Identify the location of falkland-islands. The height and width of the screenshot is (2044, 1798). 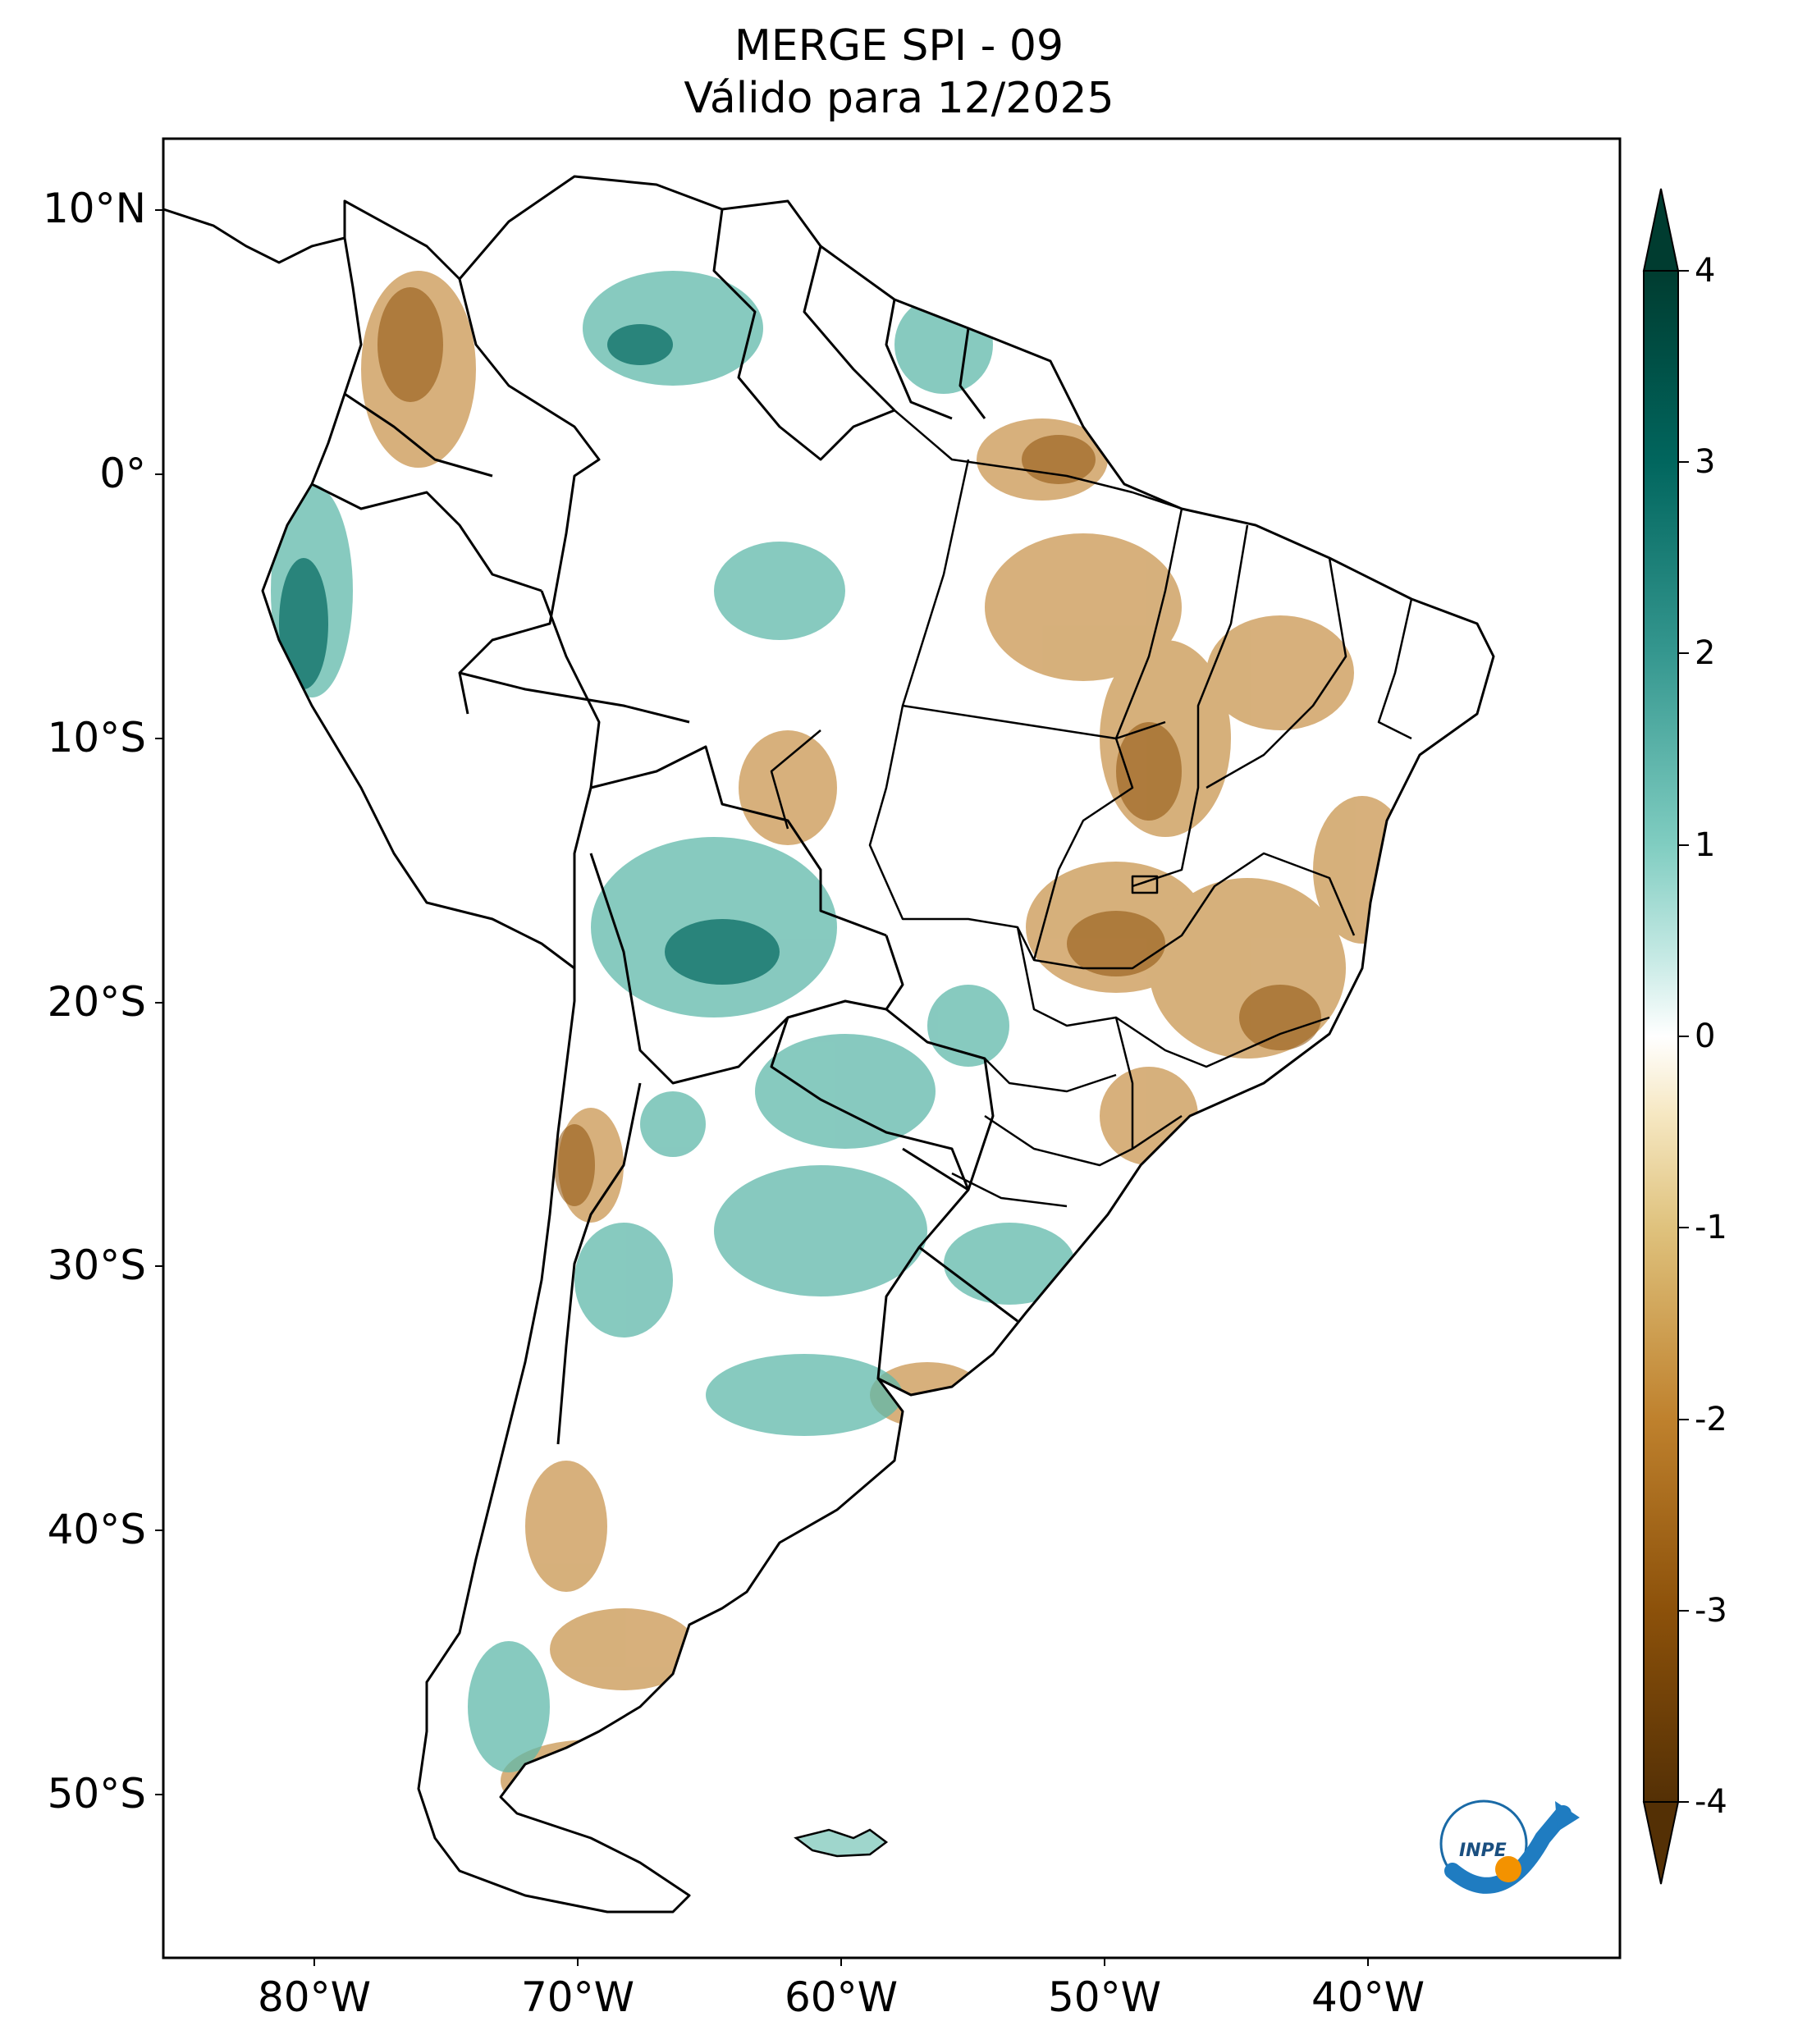
(841, 1843).